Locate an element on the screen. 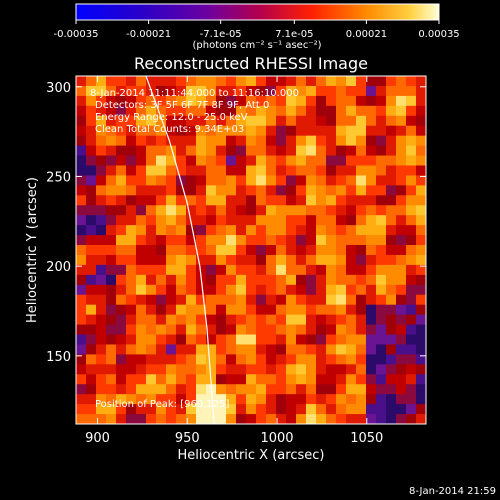  colorbar-tick-label: 0.00035 is located at coordinates (438, 34).